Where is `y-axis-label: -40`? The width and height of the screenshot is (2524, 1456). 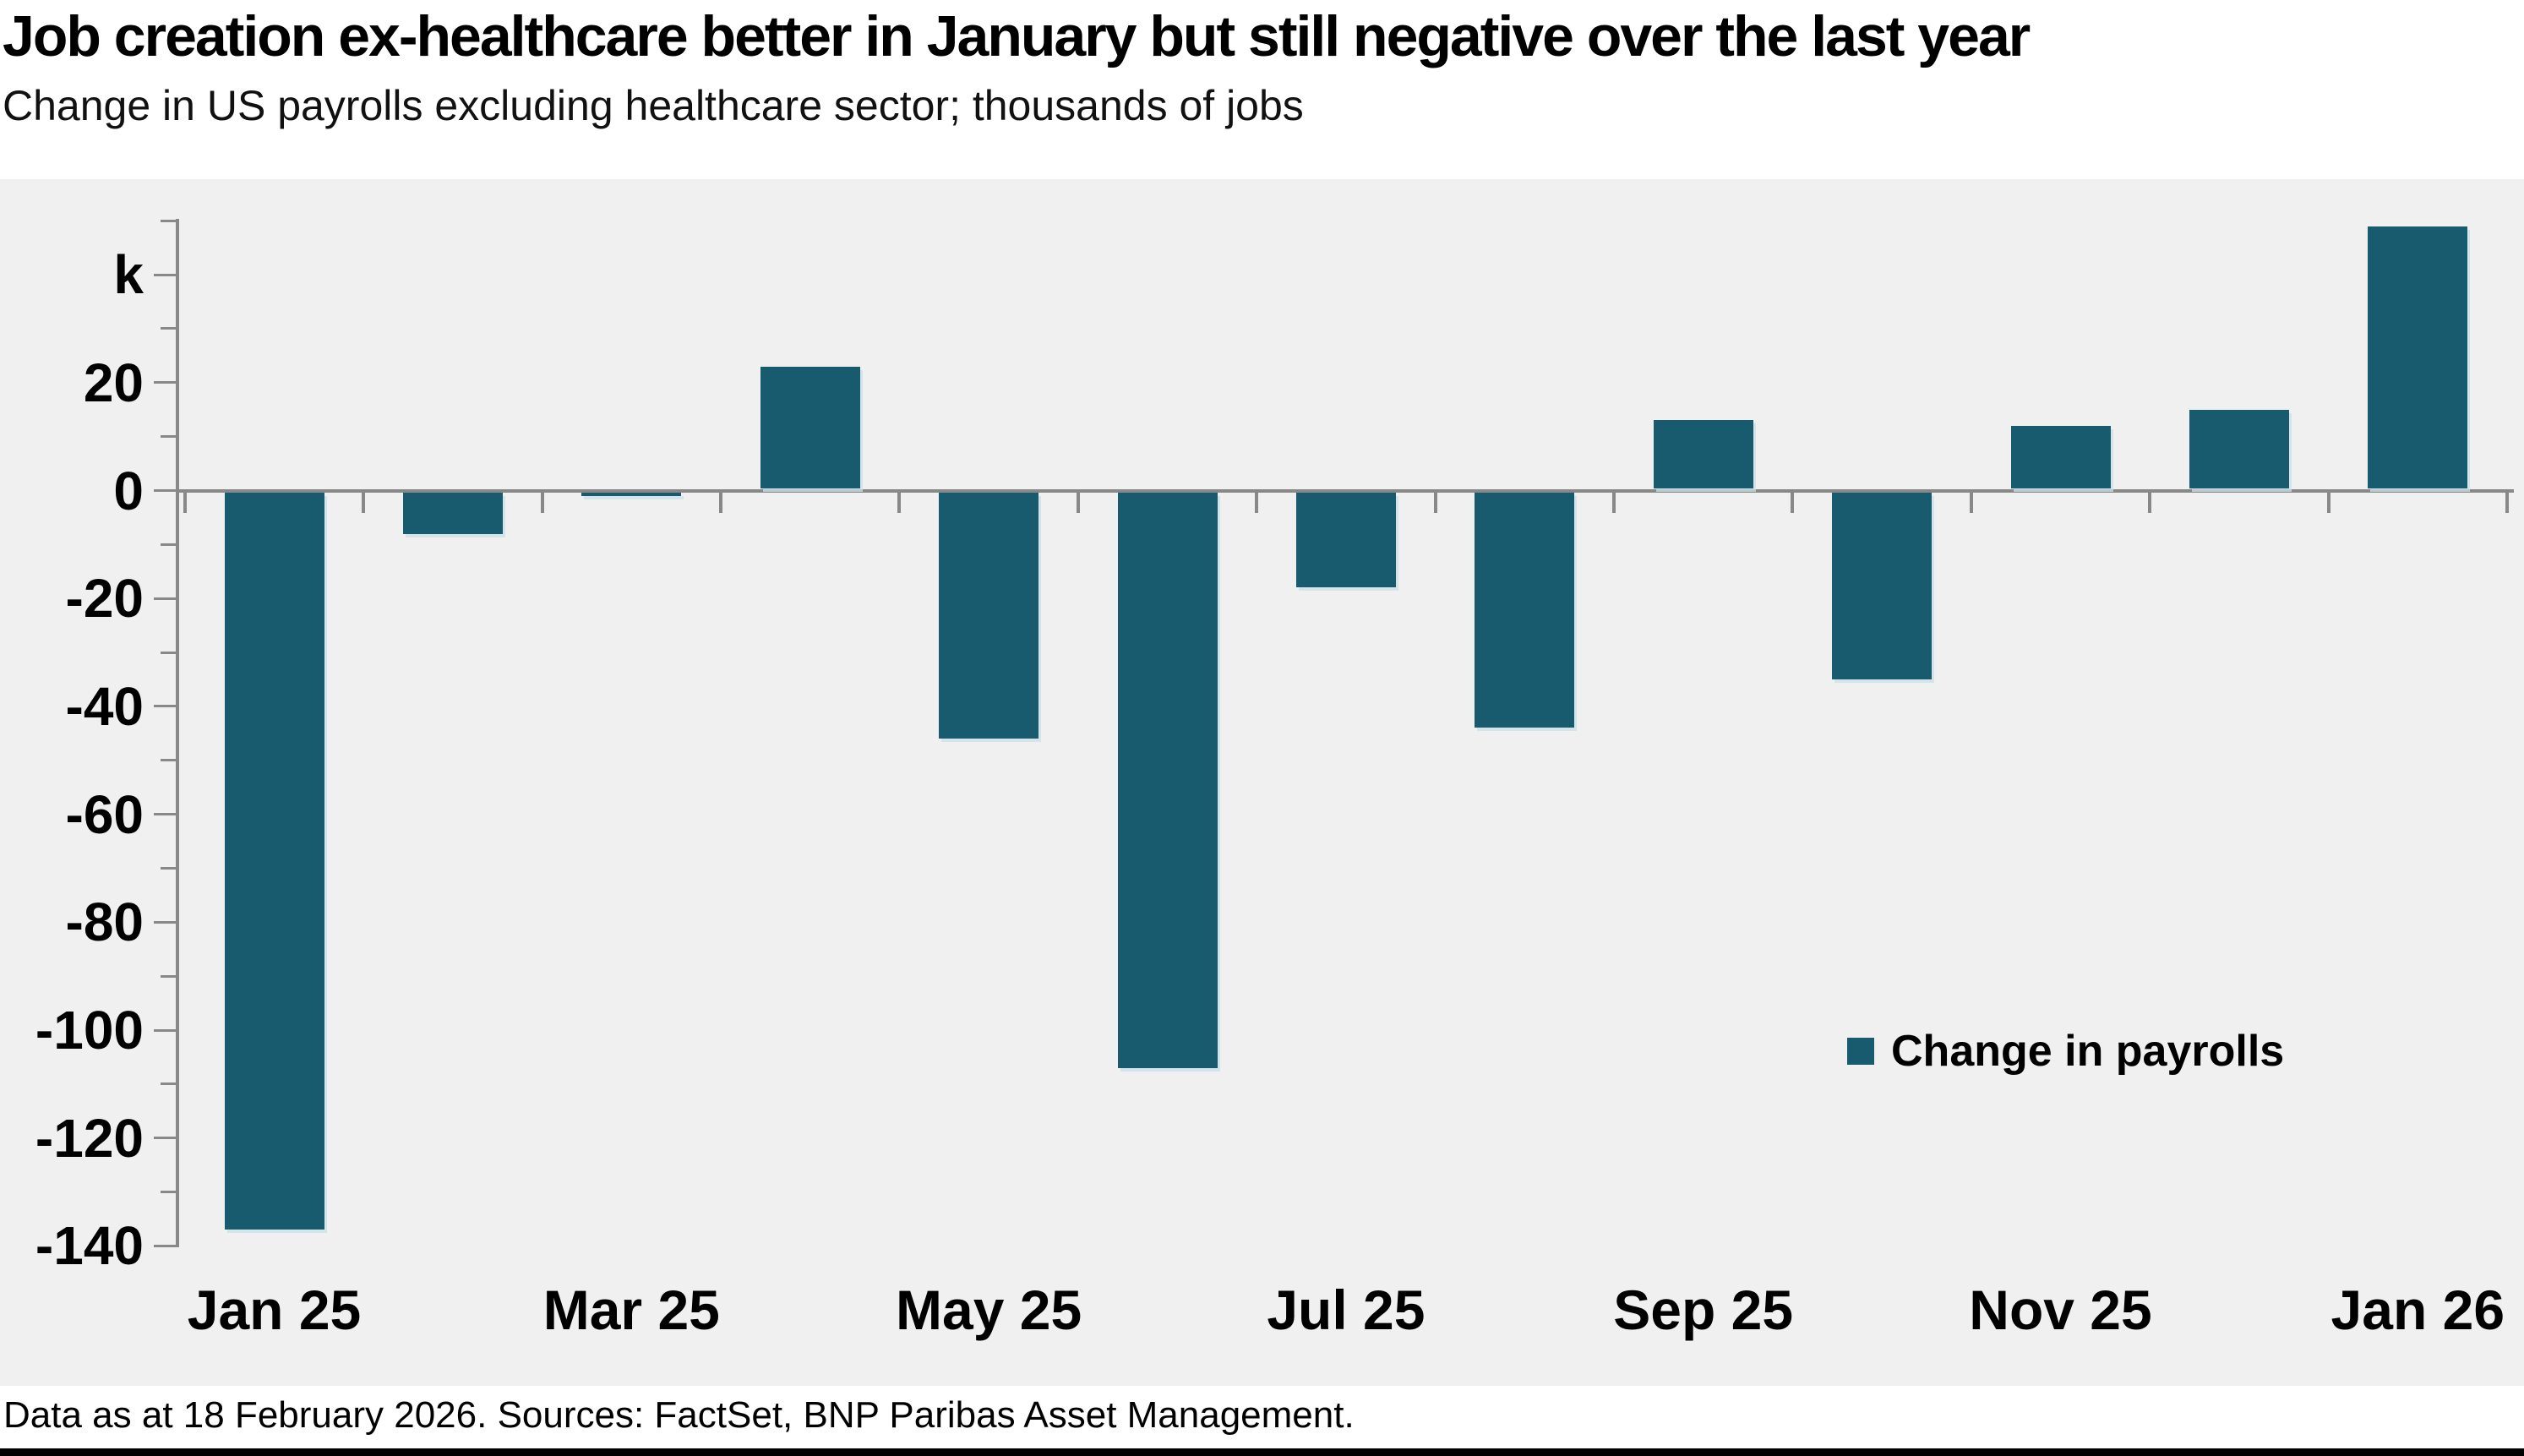
y-axis-label: -40 is located at coordinates (104, 706).